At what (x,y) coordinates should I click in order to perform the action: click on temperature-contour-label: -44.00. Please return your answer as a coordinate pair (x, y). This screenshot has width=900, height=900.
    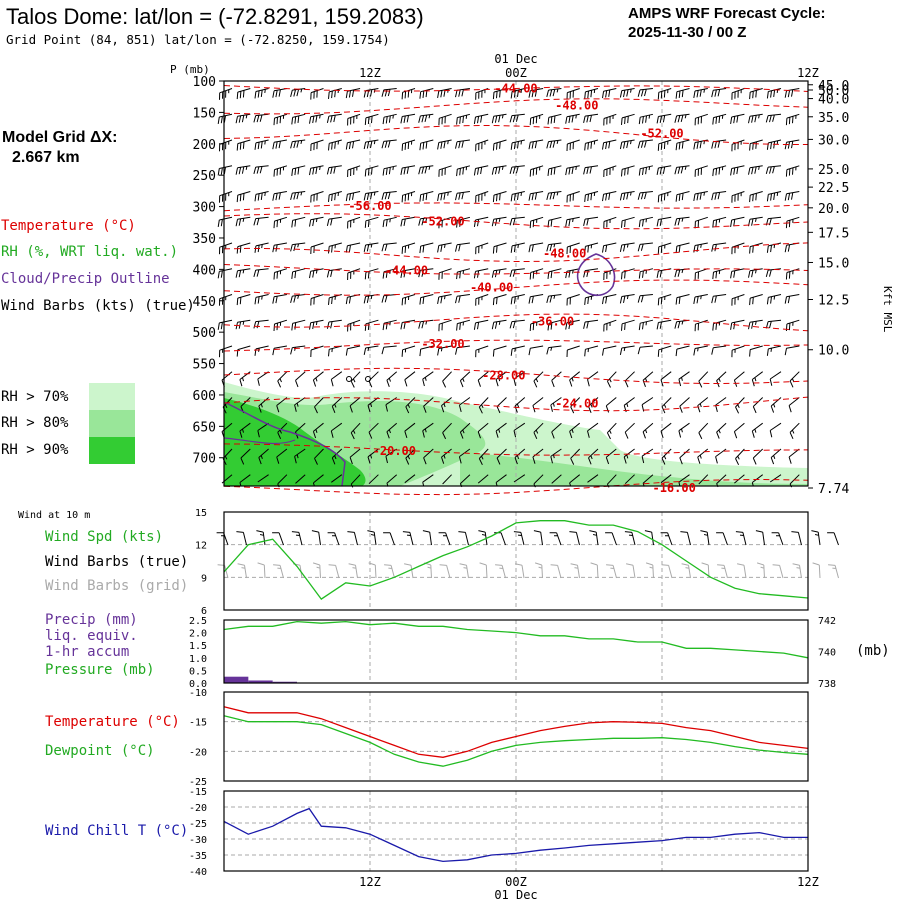
    Looking at the image, I should click on (406, 271).